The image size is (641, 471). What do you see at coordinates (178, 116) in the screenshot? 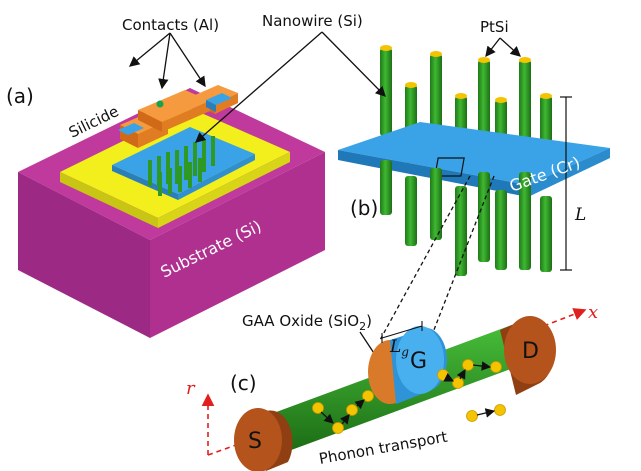
I see `contact-pads` at bounding box center [178, 116].